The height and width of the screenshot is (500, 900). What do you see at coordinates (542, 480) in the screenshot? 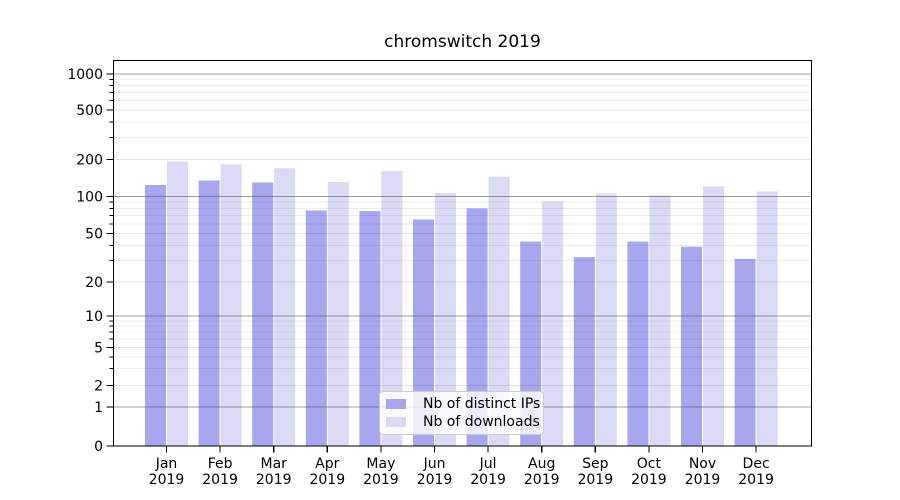
I see `x-tick-label-year-aug: 2019` at bounding box center [542, 480].